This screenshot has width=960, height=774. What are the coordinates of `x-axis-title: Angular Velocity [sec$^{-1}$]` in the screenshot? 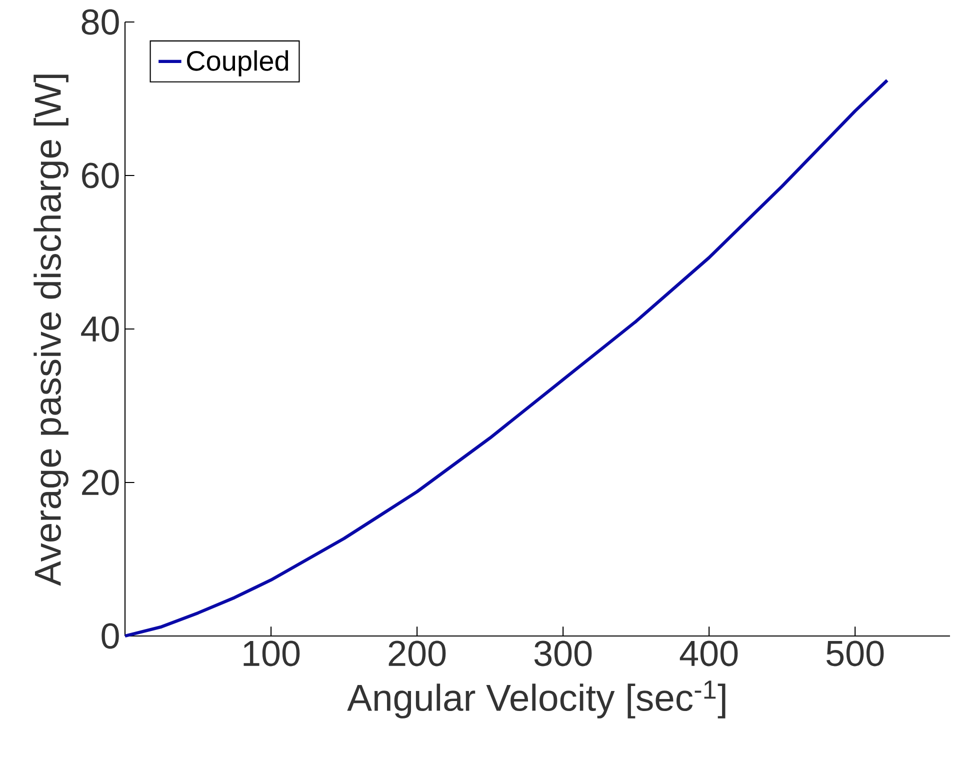 It's located at (536, 699).